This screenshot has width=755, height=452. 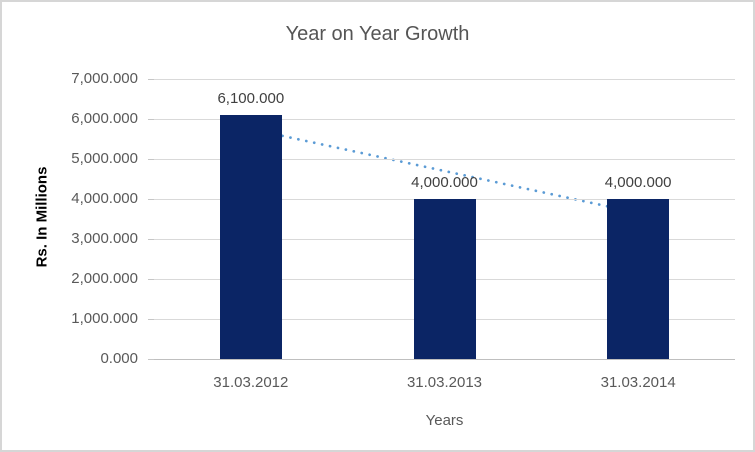 I want to click on y-axis-title: Rs. In Millions, so click(x=42, y=217).